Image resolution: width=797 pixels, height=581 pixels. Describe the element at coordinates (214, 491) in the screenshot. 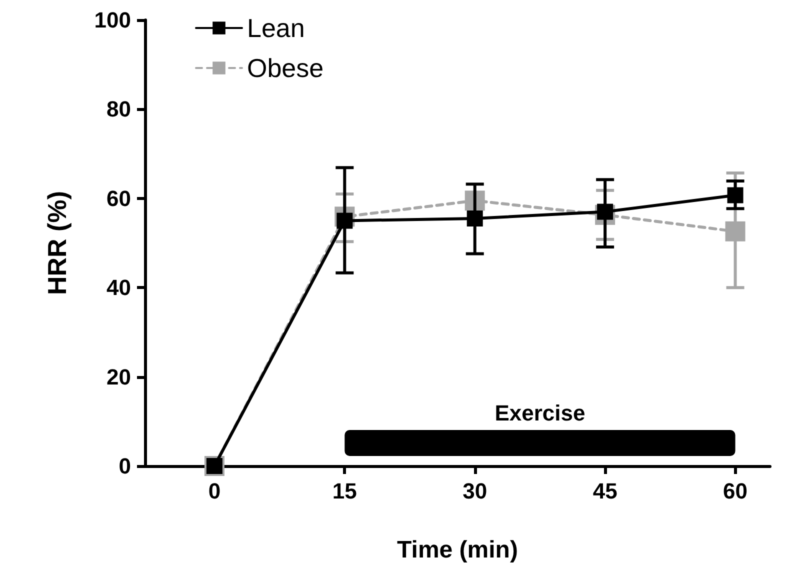

I see `x-tick-label: 0` at that location.